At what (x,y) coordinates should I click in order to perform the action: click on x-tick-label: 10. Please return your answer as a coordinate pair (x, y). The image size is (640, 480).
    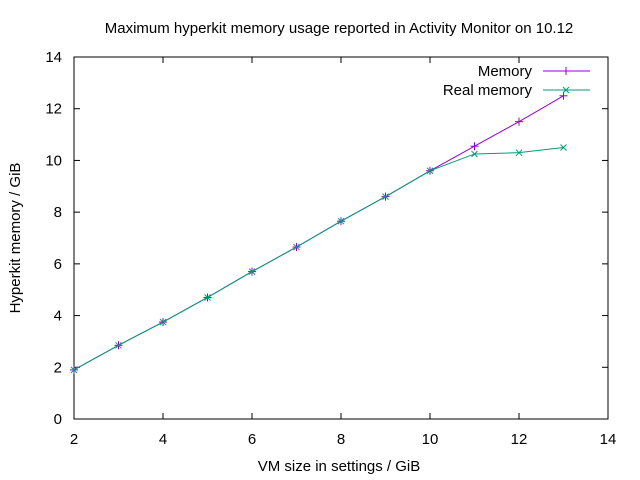
    Looking at the image, I should click on (430, 439).